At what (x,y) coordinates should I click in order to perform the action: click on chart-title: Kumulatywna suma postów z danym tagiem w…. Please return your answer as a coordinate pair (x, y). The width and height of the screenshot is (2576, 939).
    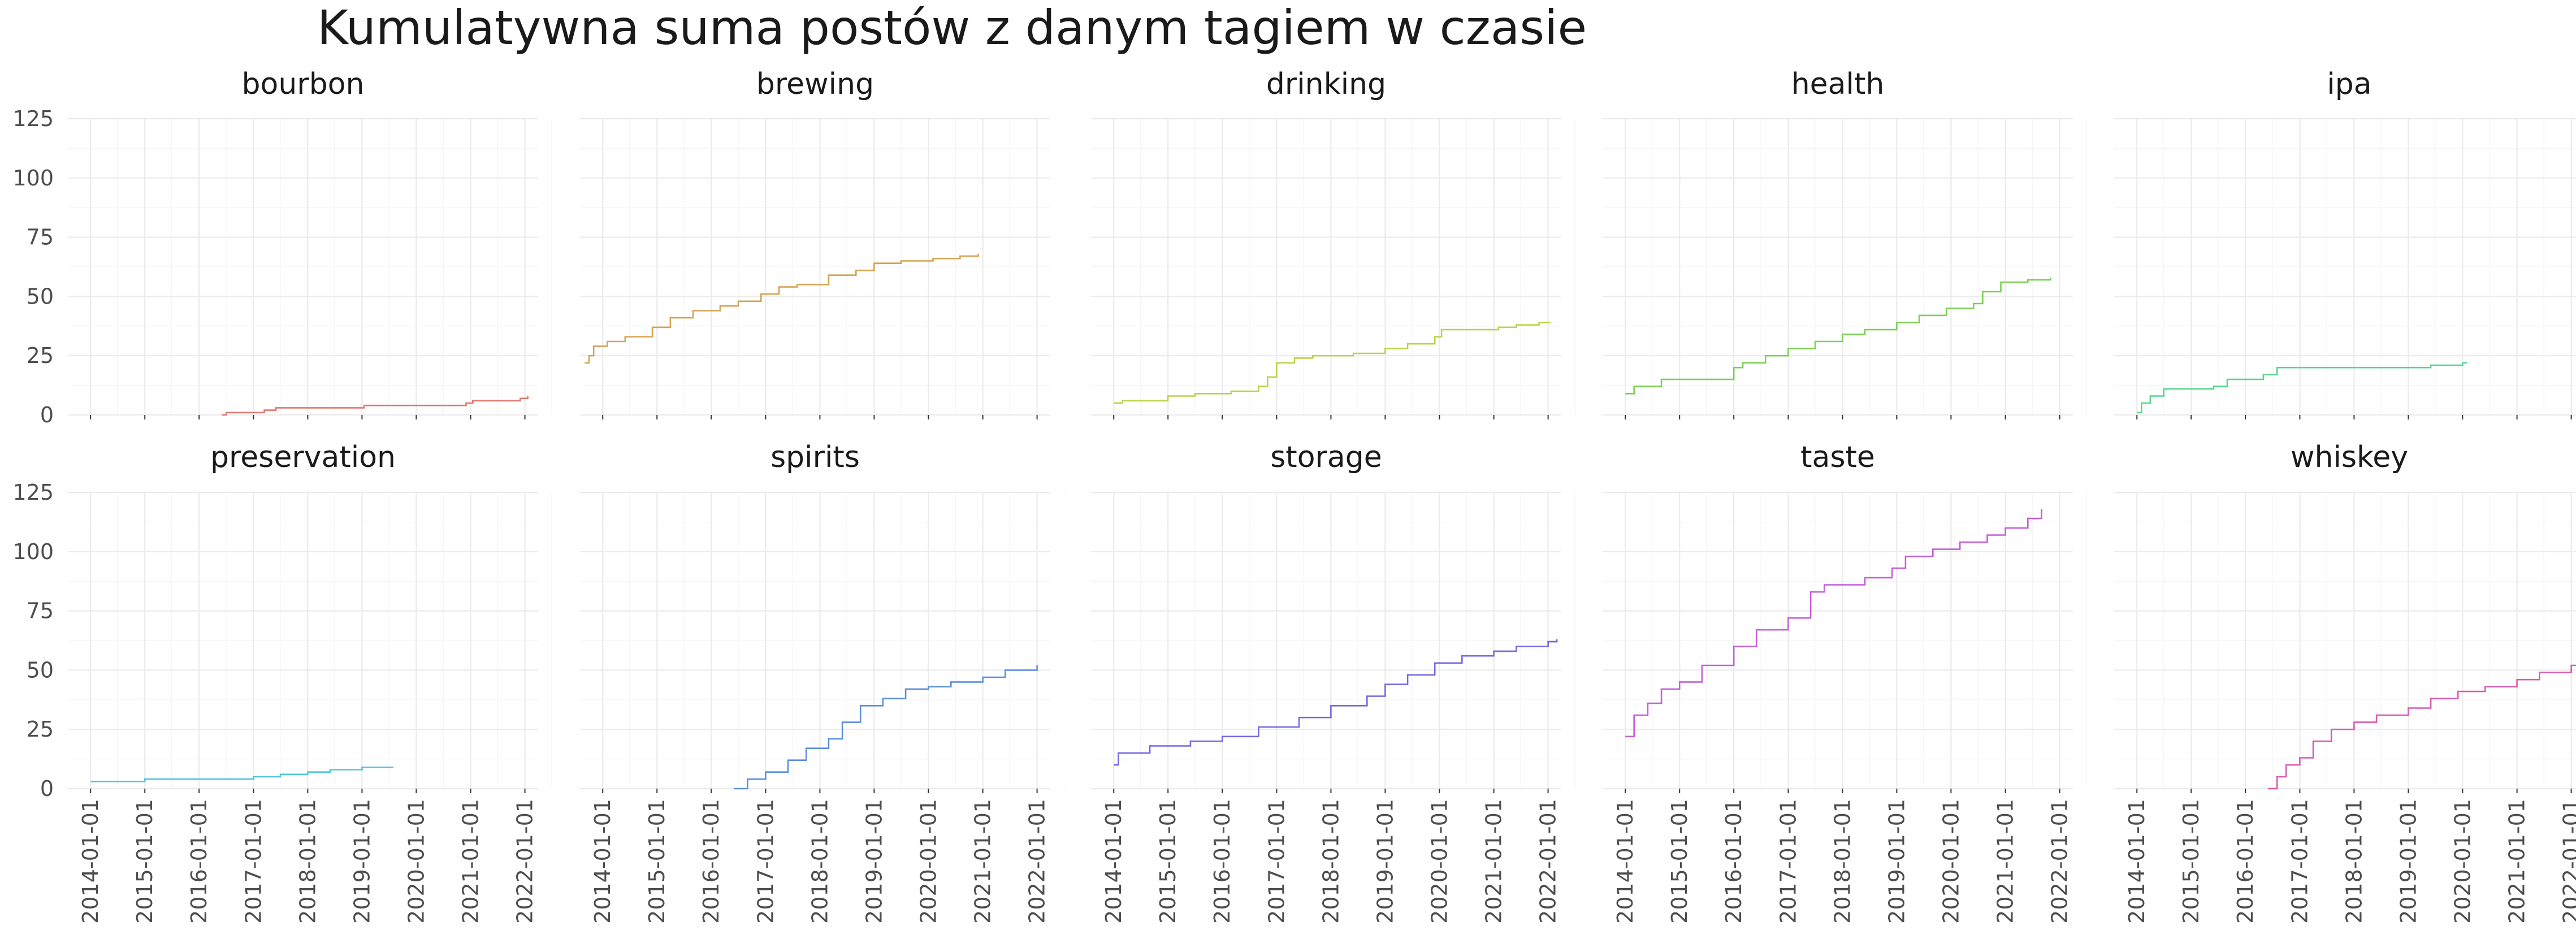
    Looking at the image, I should click on (952, 27).